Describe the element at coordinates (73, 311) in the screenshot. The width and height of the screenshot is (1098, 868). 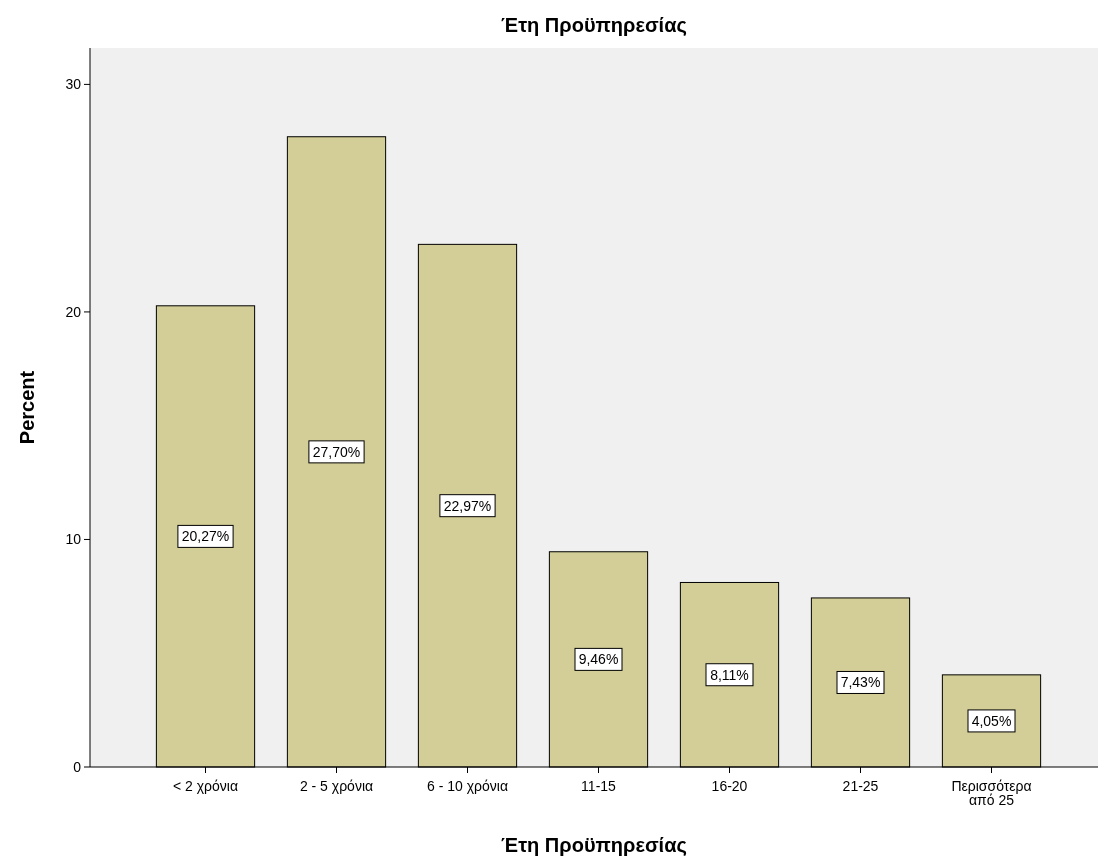
I see `y-tick-label: 20` at that location.